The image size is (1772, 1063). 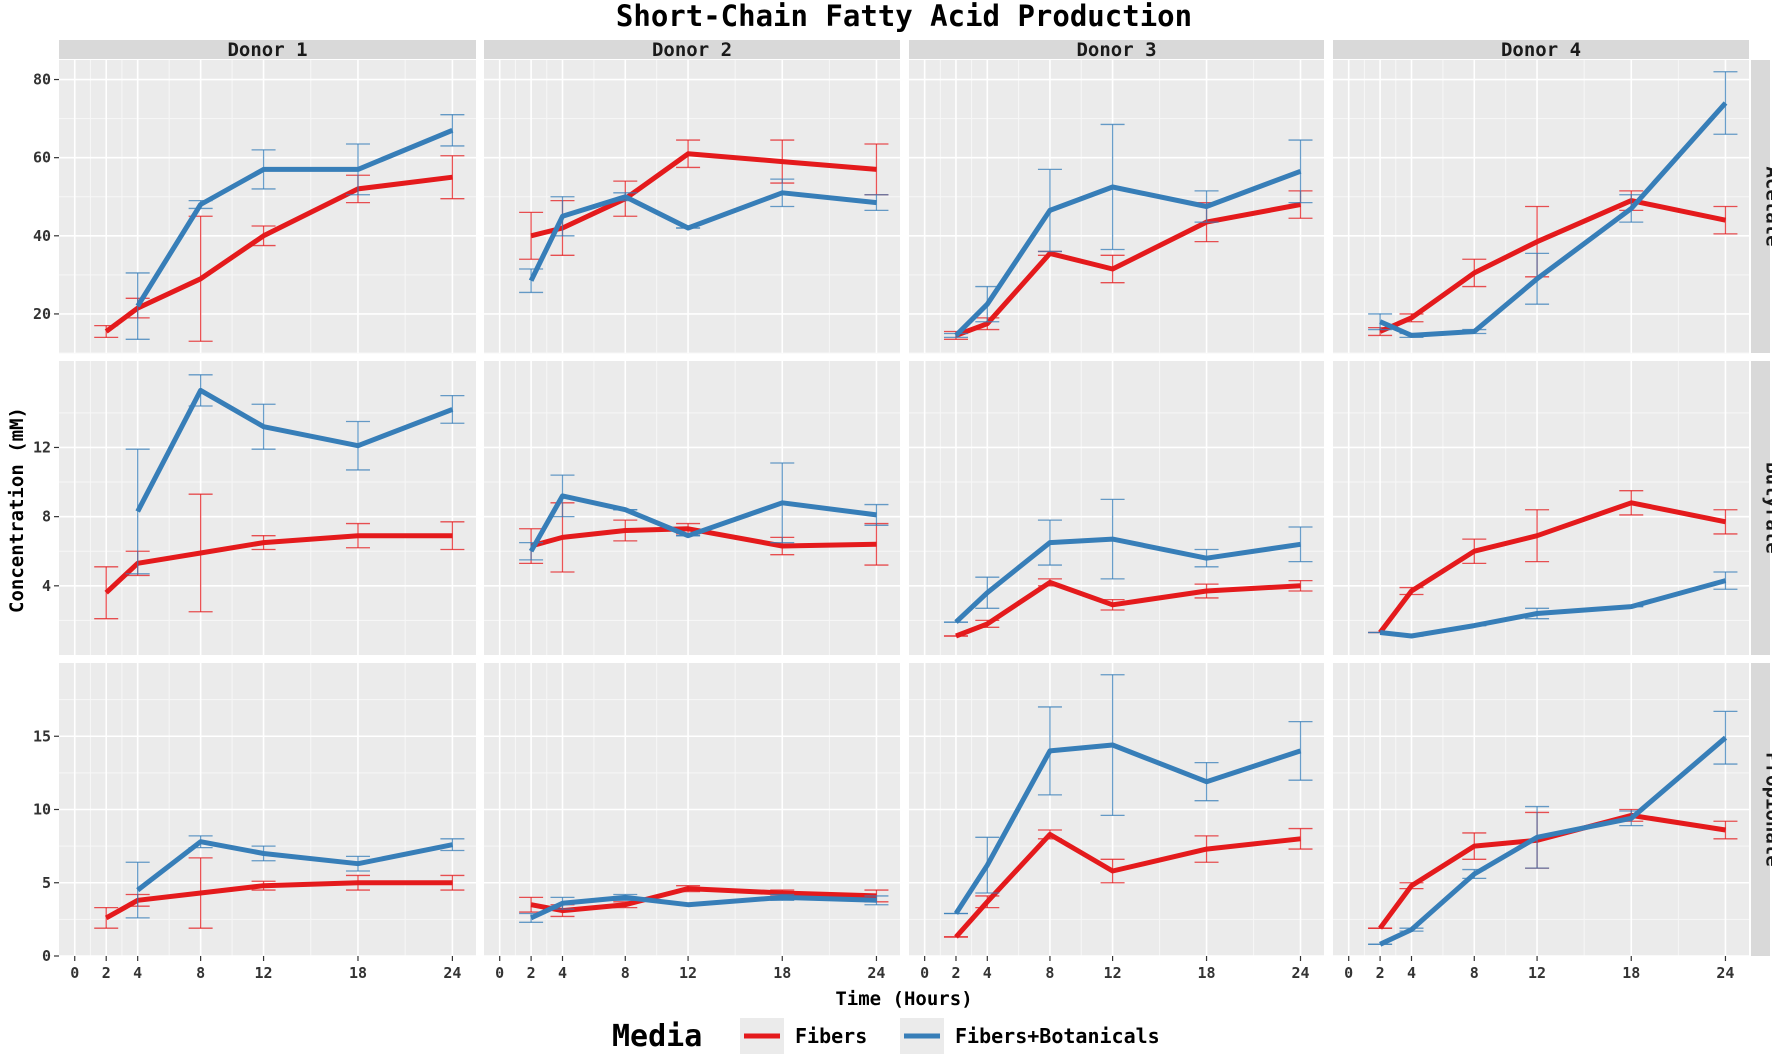 What do you see at coordinates (904, 16) in the screenshot?
I see `chart-title: Short-Chain Fatty Acid Production` at bounding box center [904, 16].